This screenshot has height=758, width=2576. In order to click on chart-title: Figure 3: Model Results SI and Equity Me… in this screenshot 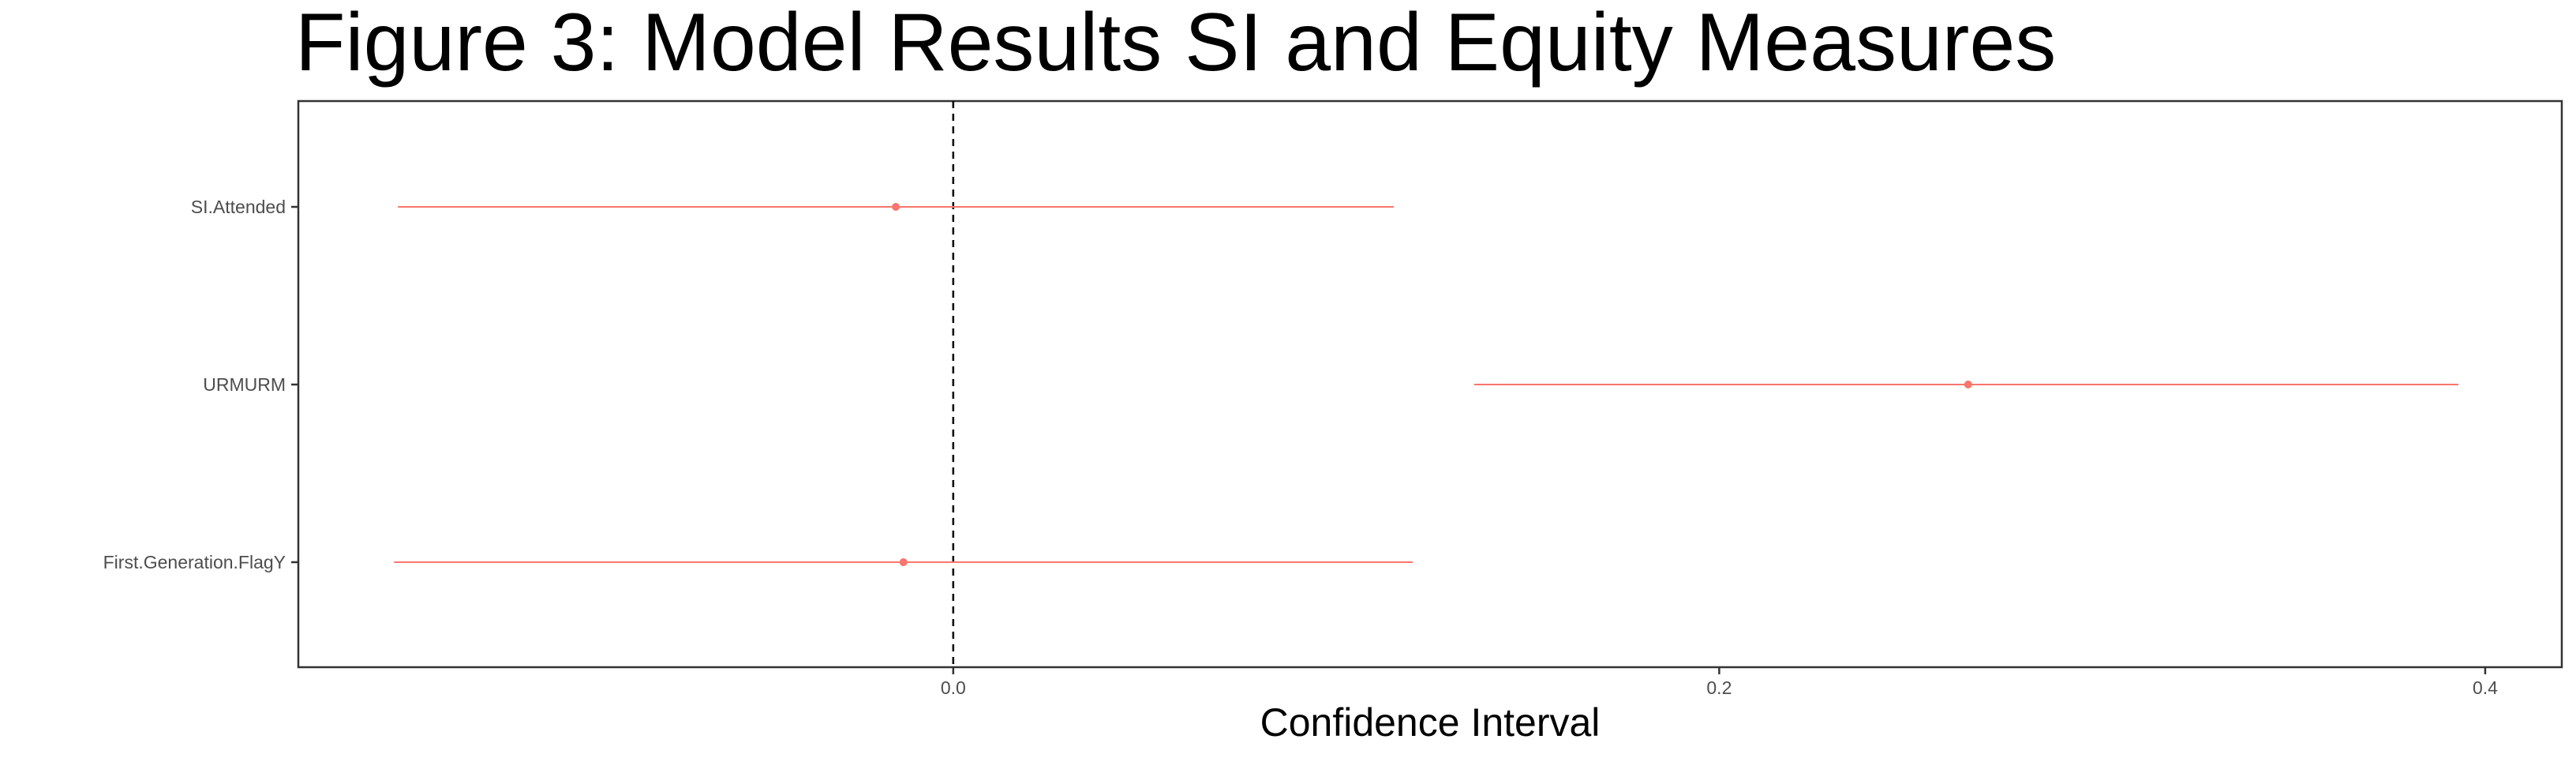, I will do `click(1176, 44)`.